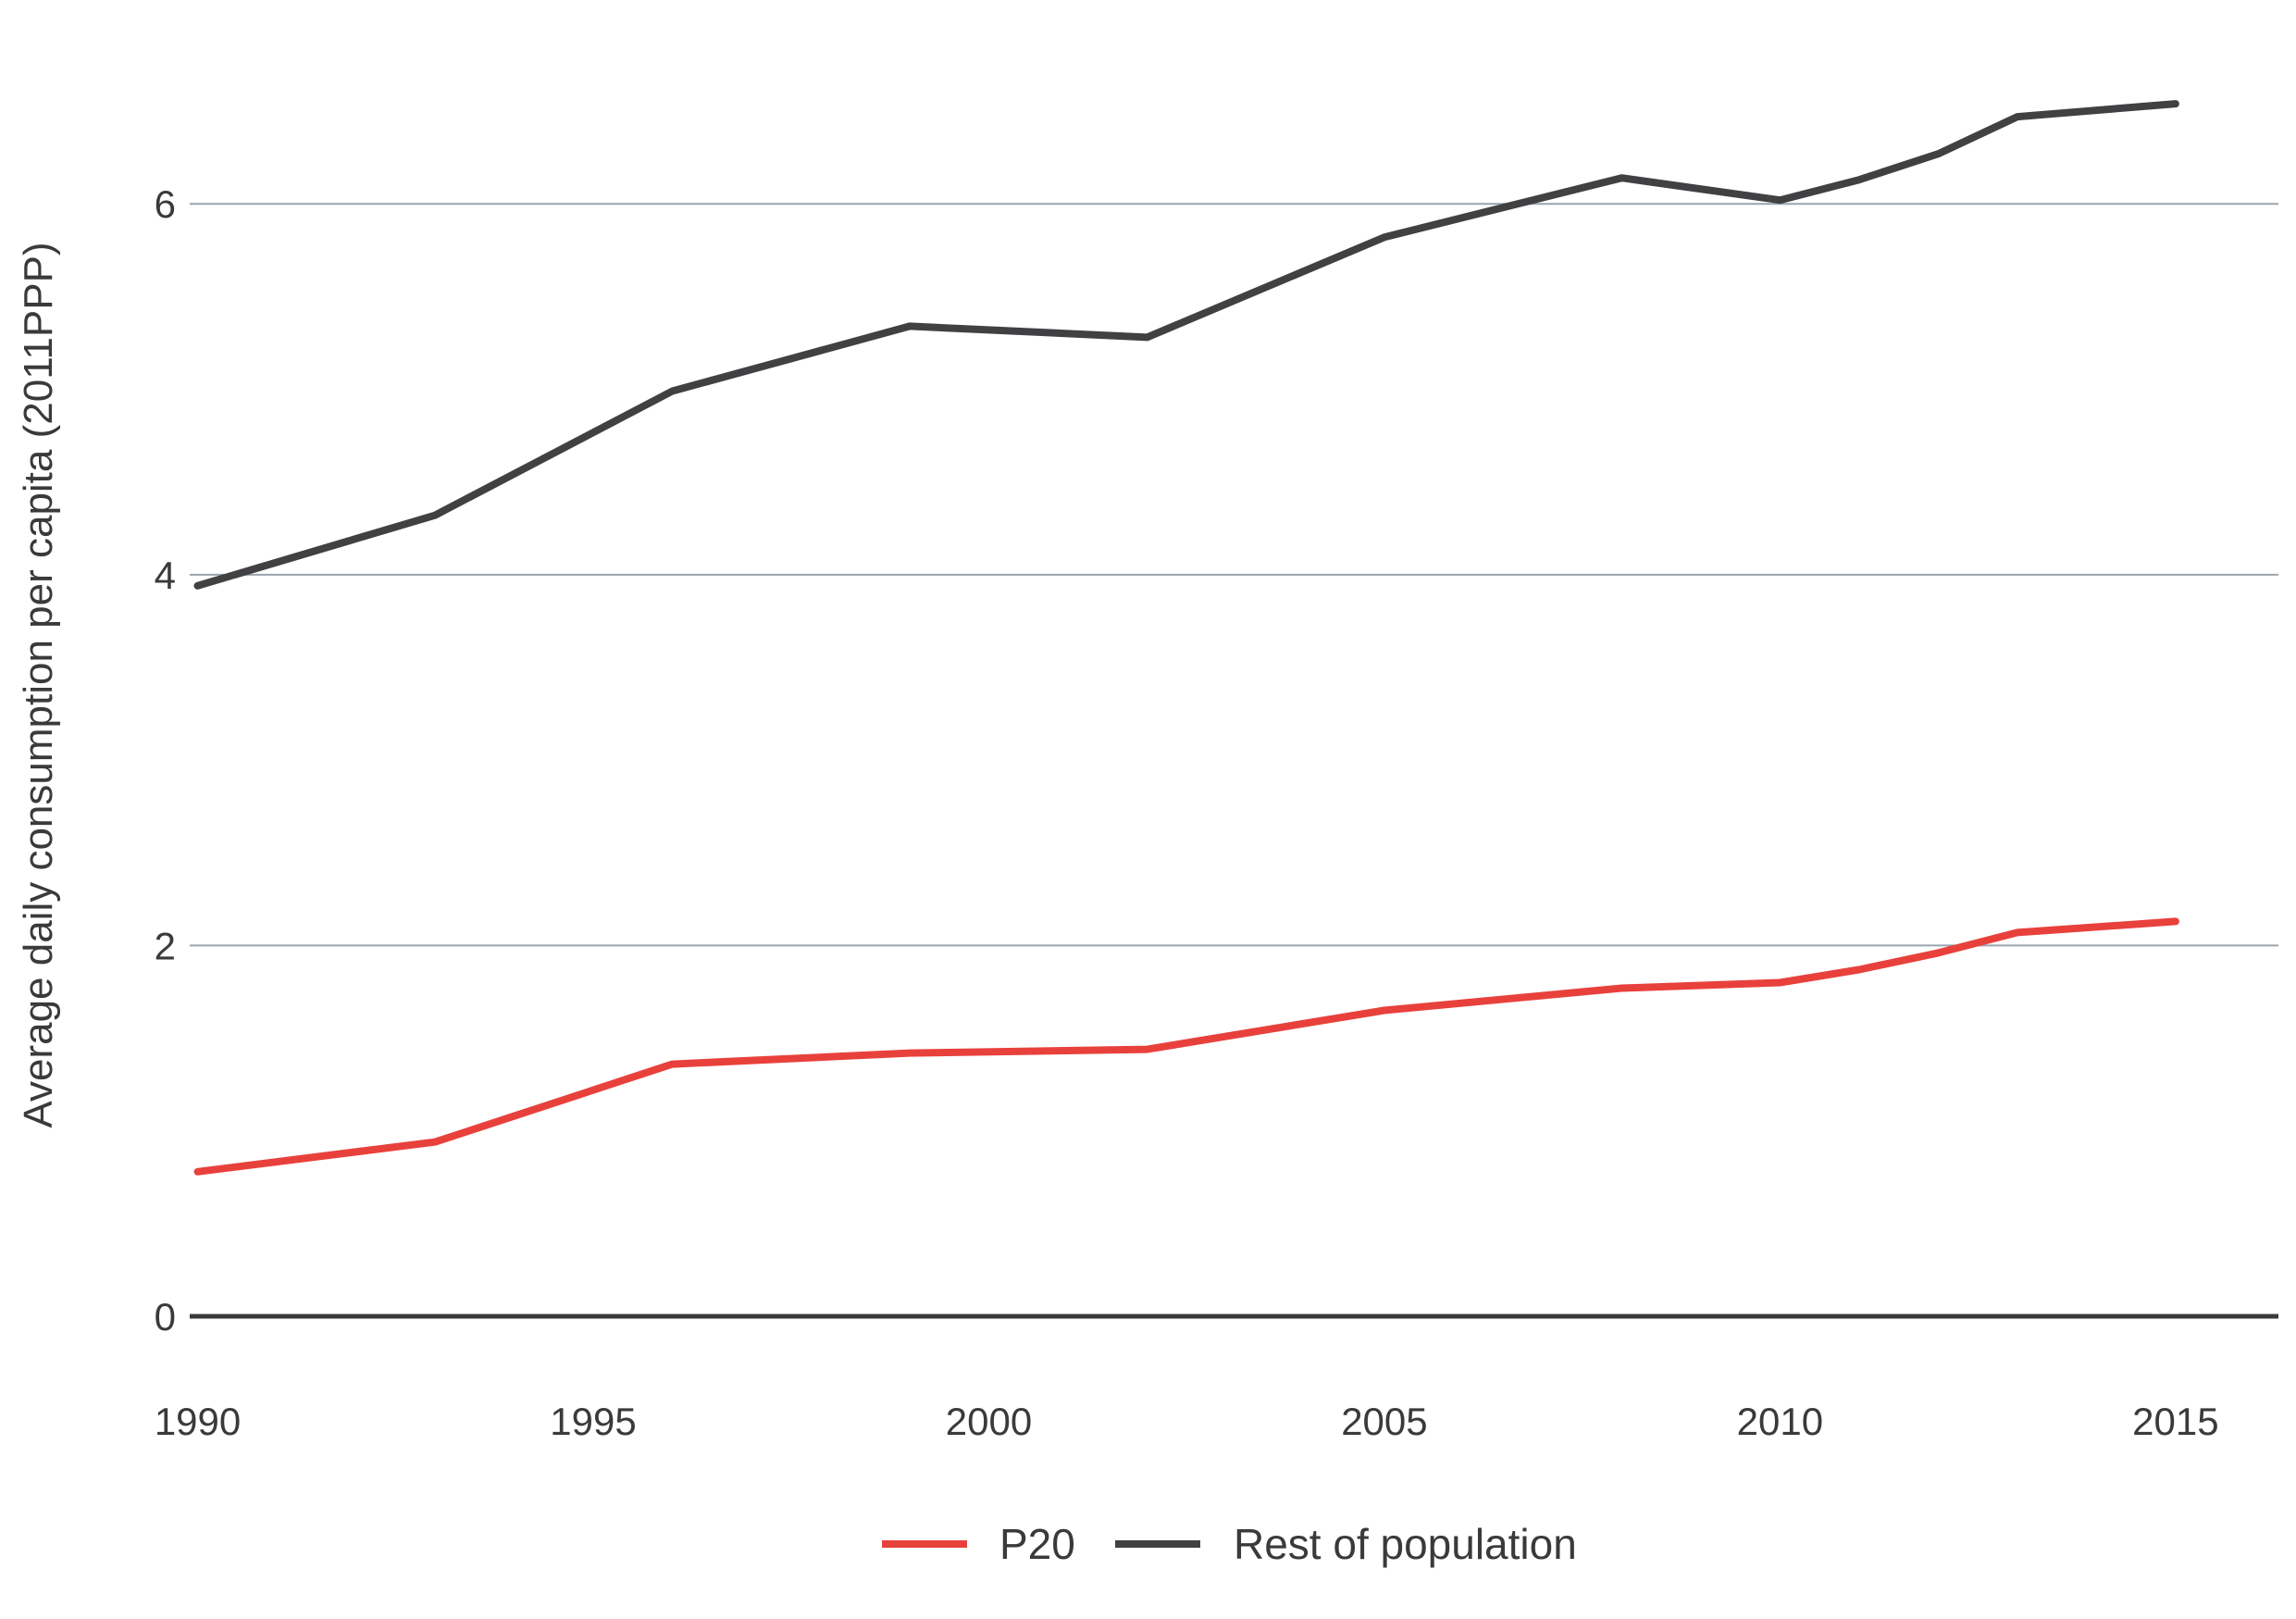 Image resolution: width=2296 pixels, height=1619 pixels. What do you see at coordinates (1780, 1422) in the screenshot?
I see `x-tick-label: 2010` at bounding box center [1780, 1422].